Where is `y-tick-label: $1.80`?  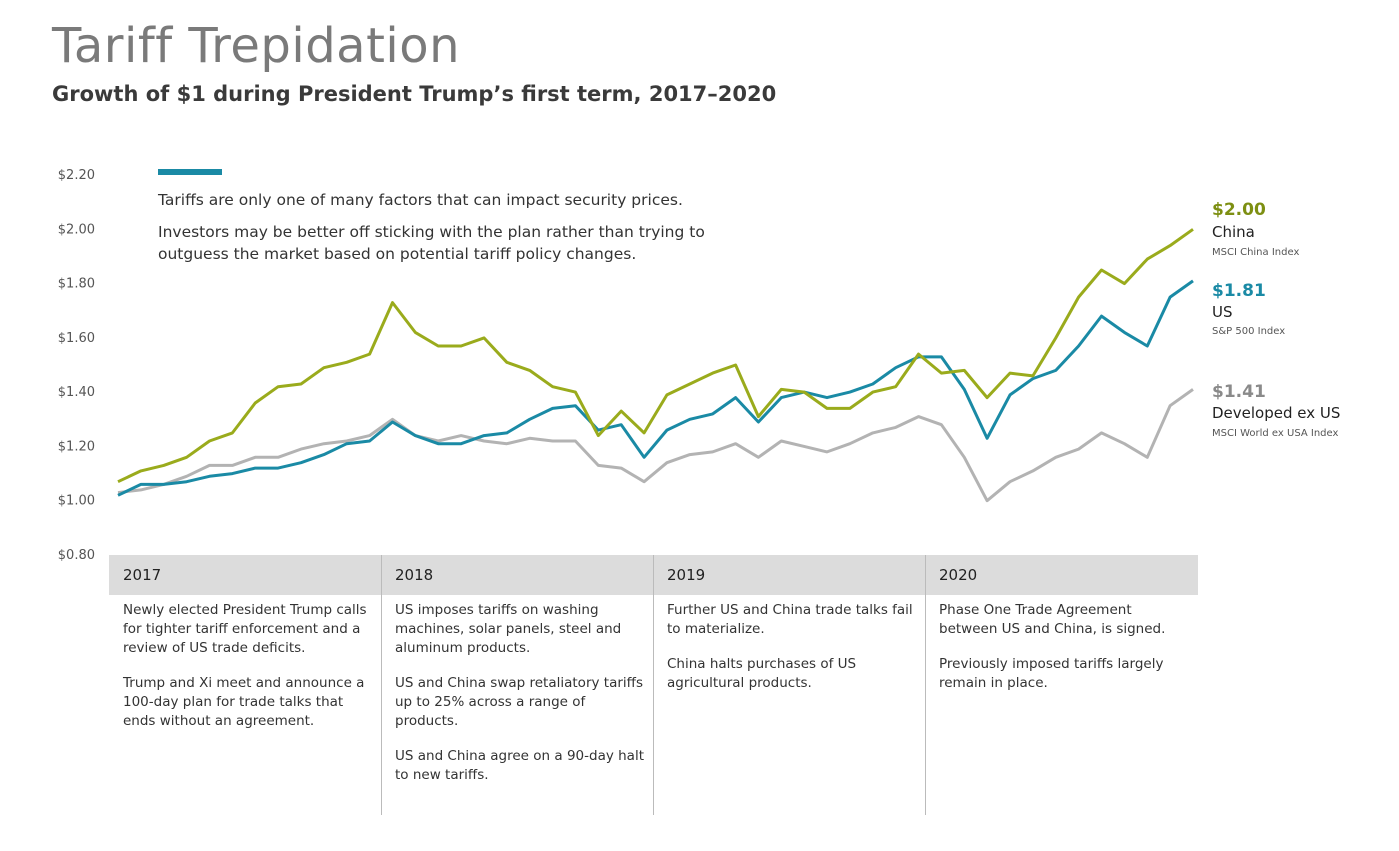
y-tick-label: $1.80 is located at coordinates (76, 284).